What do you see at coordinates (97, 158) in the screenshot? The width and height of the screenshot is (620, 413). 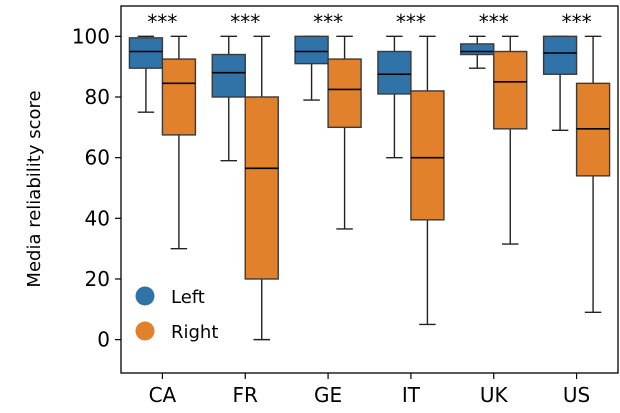 I see `y-tick-label: 60` at bounding box center [97, 158].